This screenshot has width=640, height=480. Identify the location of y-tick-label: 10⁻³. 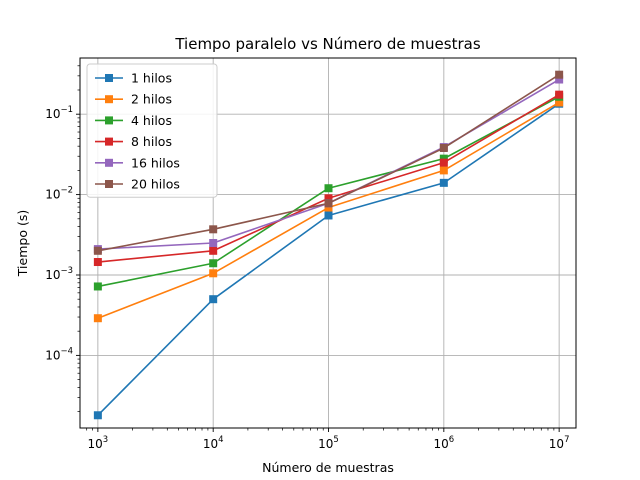
(59, 274).